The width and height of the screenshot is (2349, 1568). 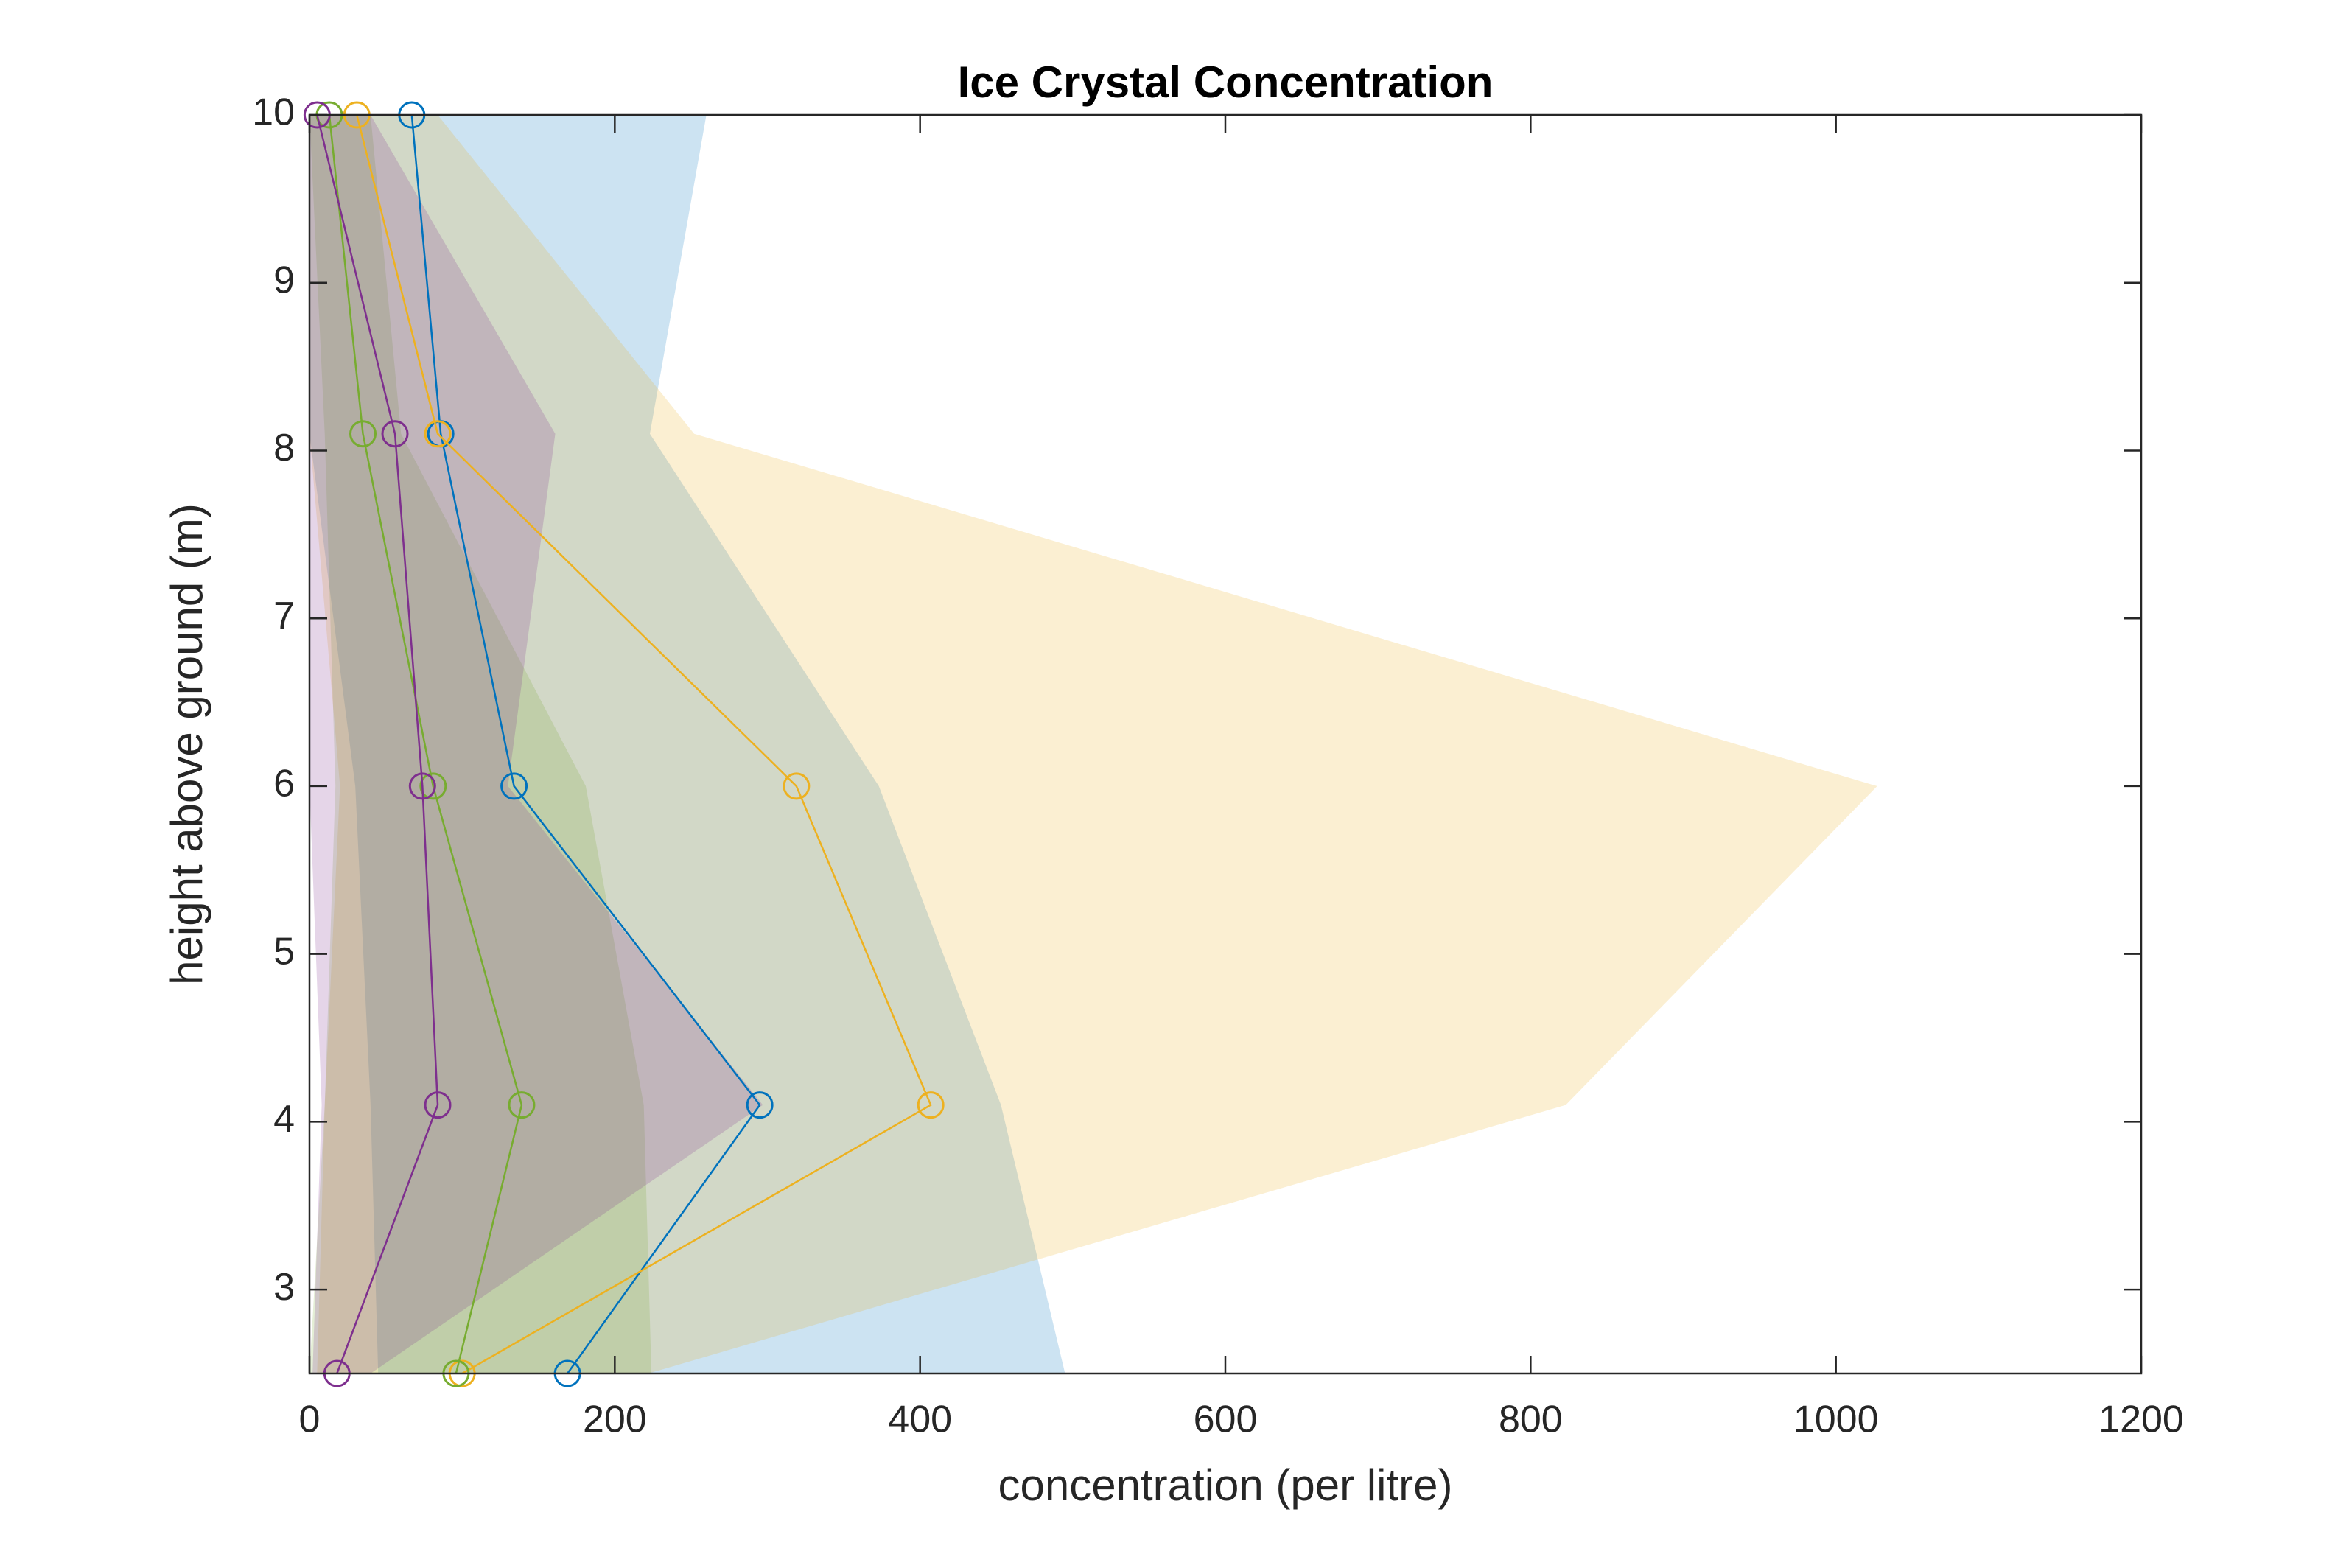 I want to click on y-tick-label: 6, so click(x=284, y=784).